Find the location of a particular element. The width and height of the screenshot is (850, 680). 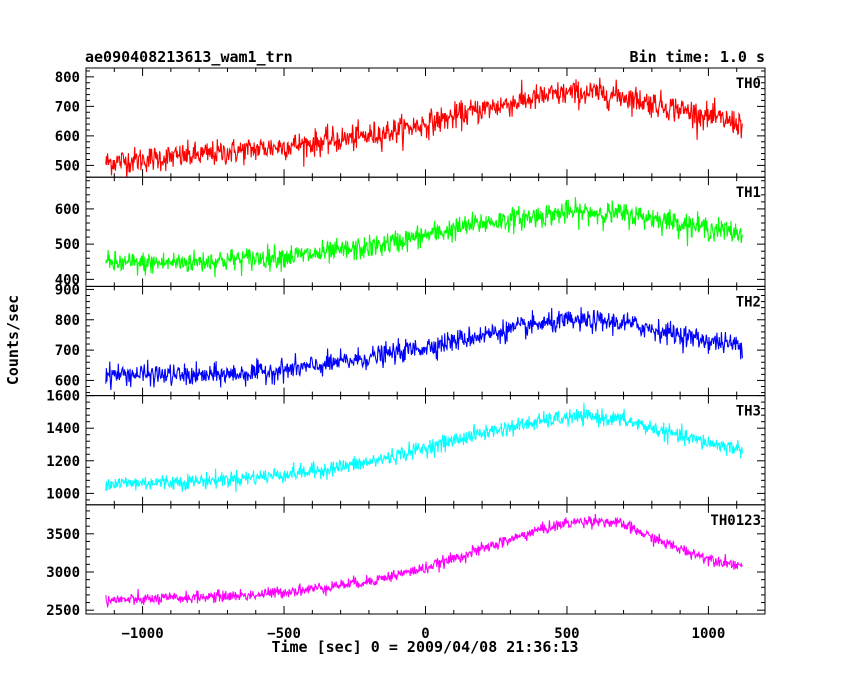

x-tick-label: 500 is located at coordinates (566, 634).